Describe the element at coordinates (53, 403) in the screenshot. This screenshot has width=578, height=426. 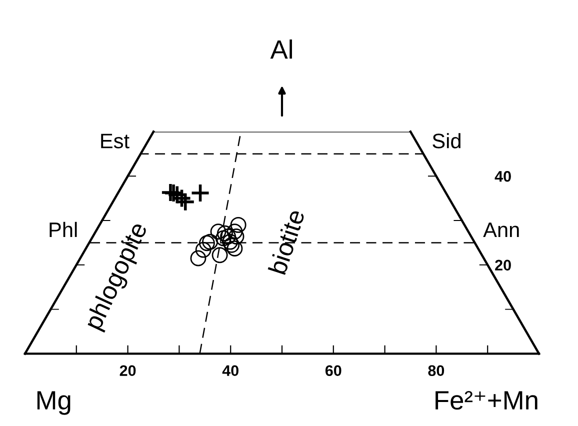
I see `text: Mg` at that location.